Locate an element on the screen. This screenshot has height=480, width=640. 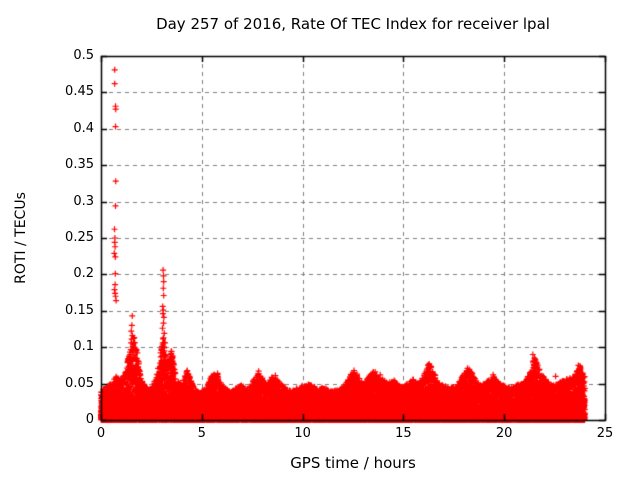
y-tick-label: 0.3 is located at coordinates (83, 201).